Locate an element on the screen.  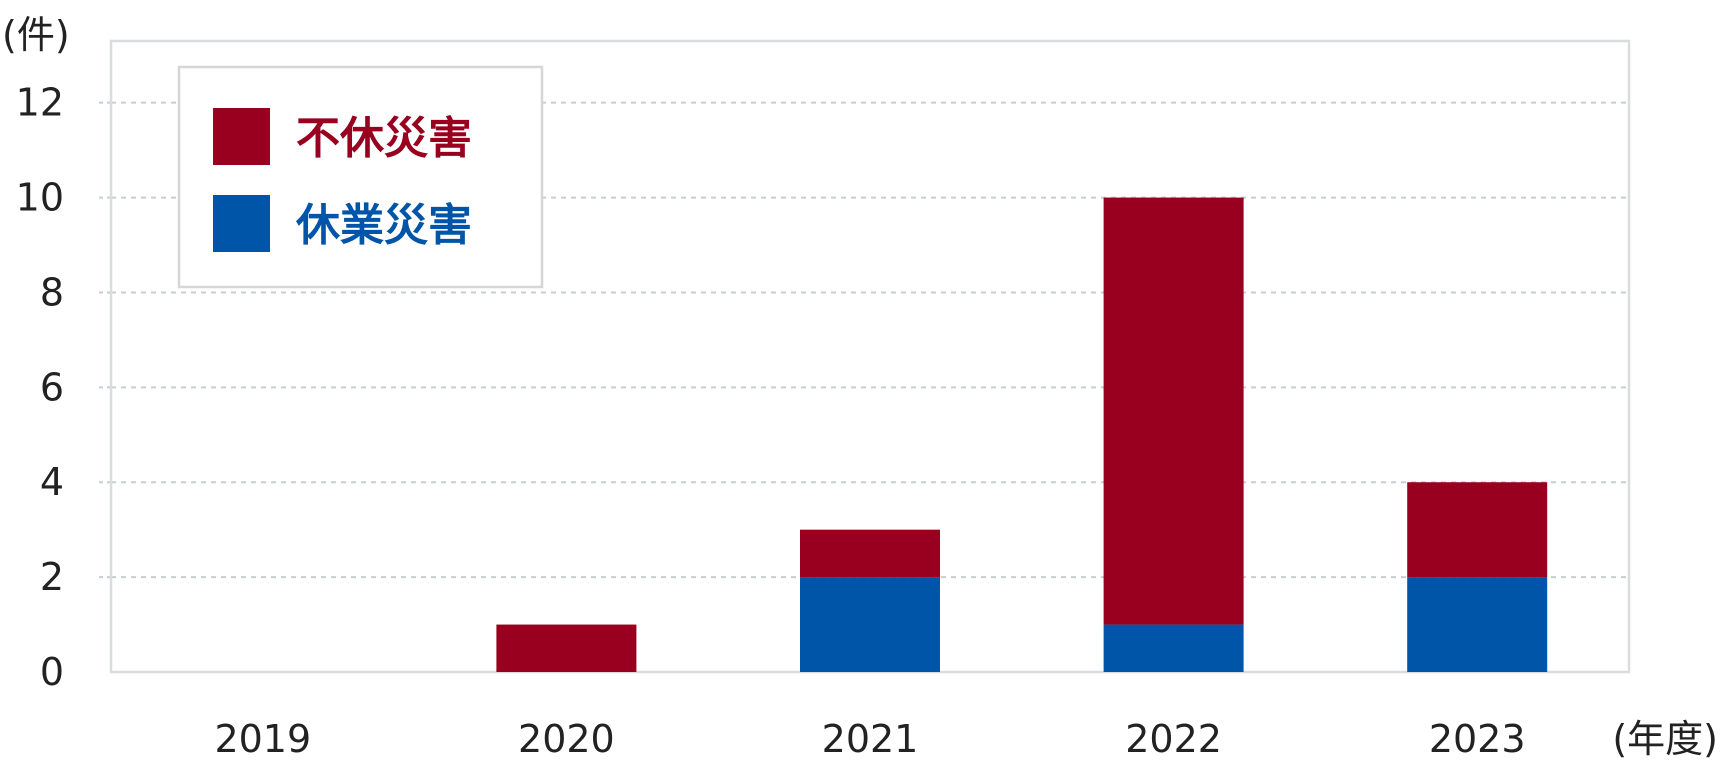
x-axis-ticks: 2019 2020 2021 2022 2023 is located at coordinates (869, 739).